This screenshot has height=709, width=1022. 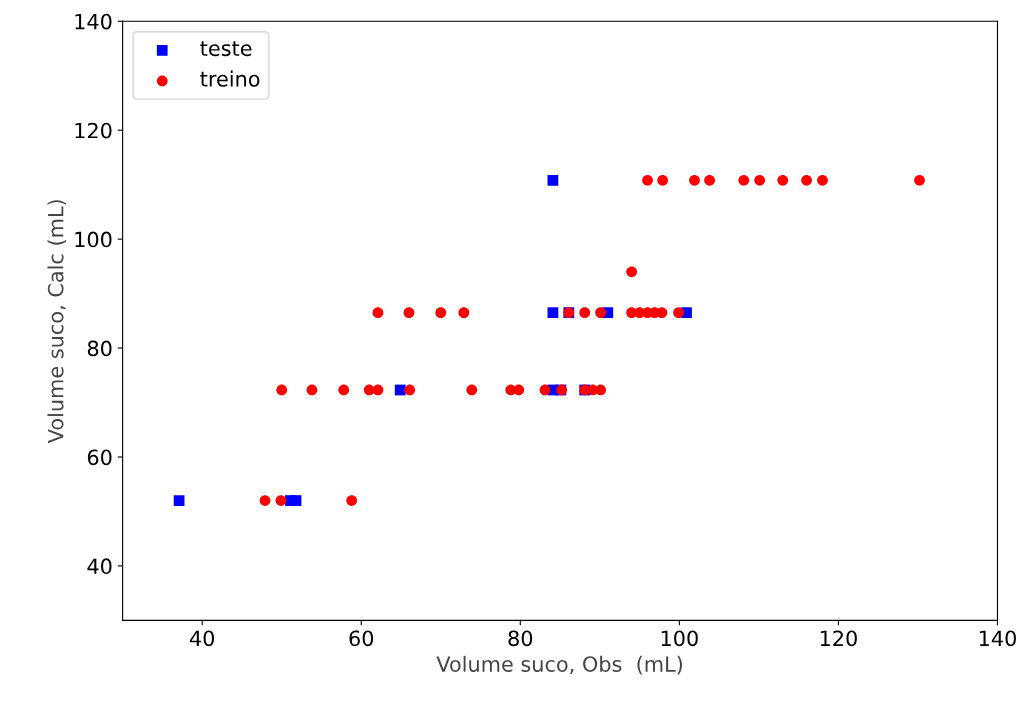 I want to click on x-axis-title: Volume suco, Obs (mL), so click(x=559, y=665).